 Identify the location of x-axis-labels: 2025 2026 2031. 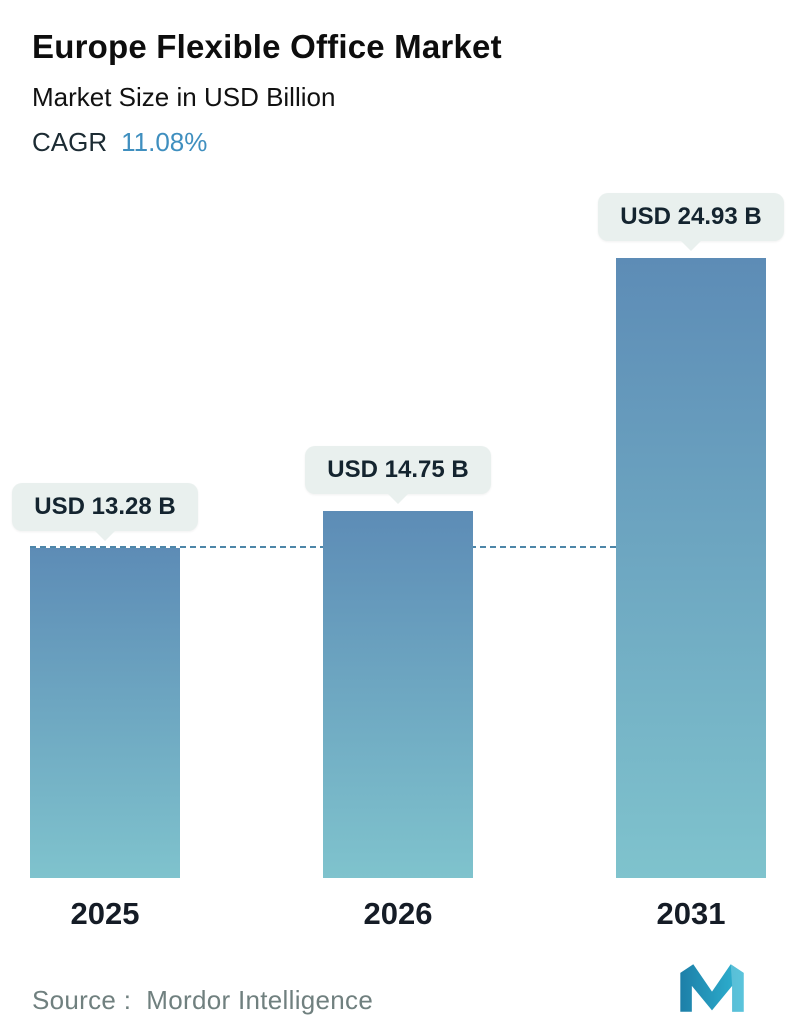
(398, 914).